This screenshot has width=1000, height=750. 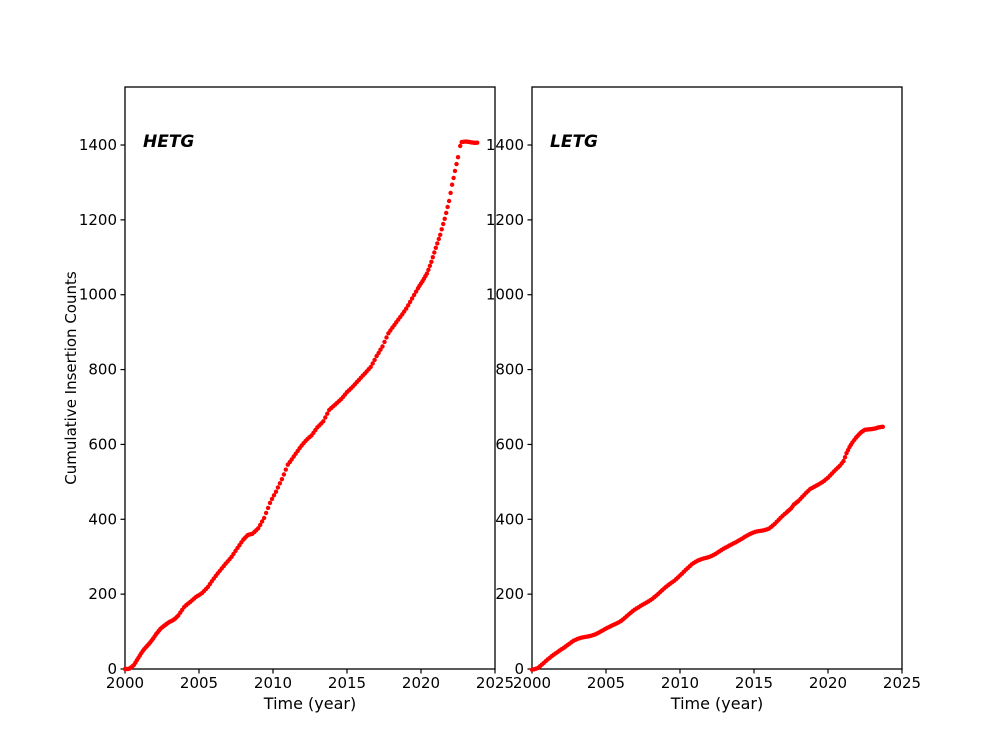 I want to click on x-tick-label: 2025, so click(x=902, y=683).